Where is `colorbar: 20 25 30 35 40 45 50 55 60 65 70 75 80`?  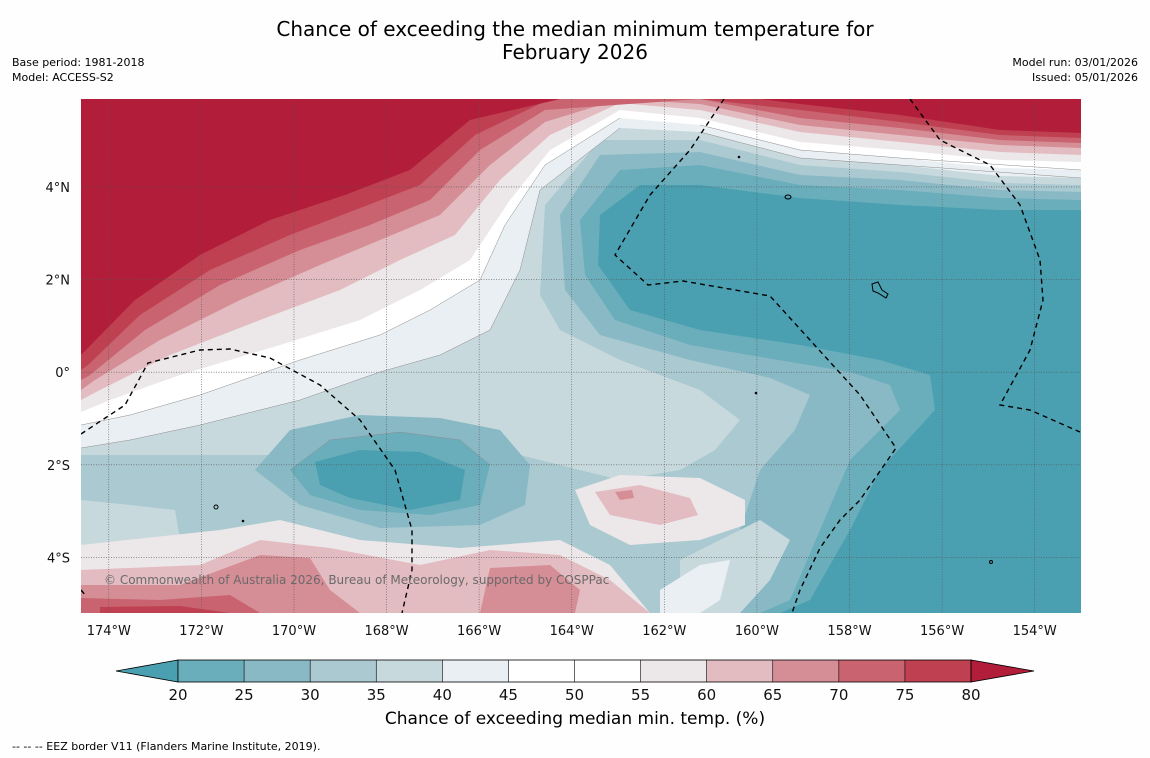 colorbar: 20 25 30 35 40 45 50 55 60 65 70 75 80 is located at coordinates (575, 681).